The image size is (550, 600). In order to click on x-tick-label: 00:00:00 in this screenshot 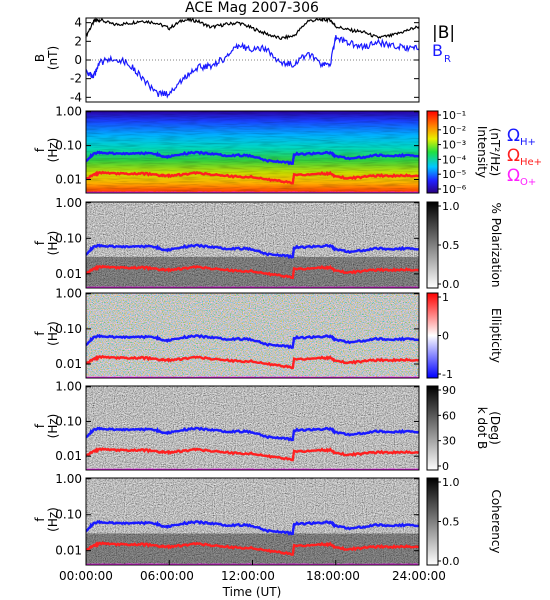, I will do `click(86, 576)`.